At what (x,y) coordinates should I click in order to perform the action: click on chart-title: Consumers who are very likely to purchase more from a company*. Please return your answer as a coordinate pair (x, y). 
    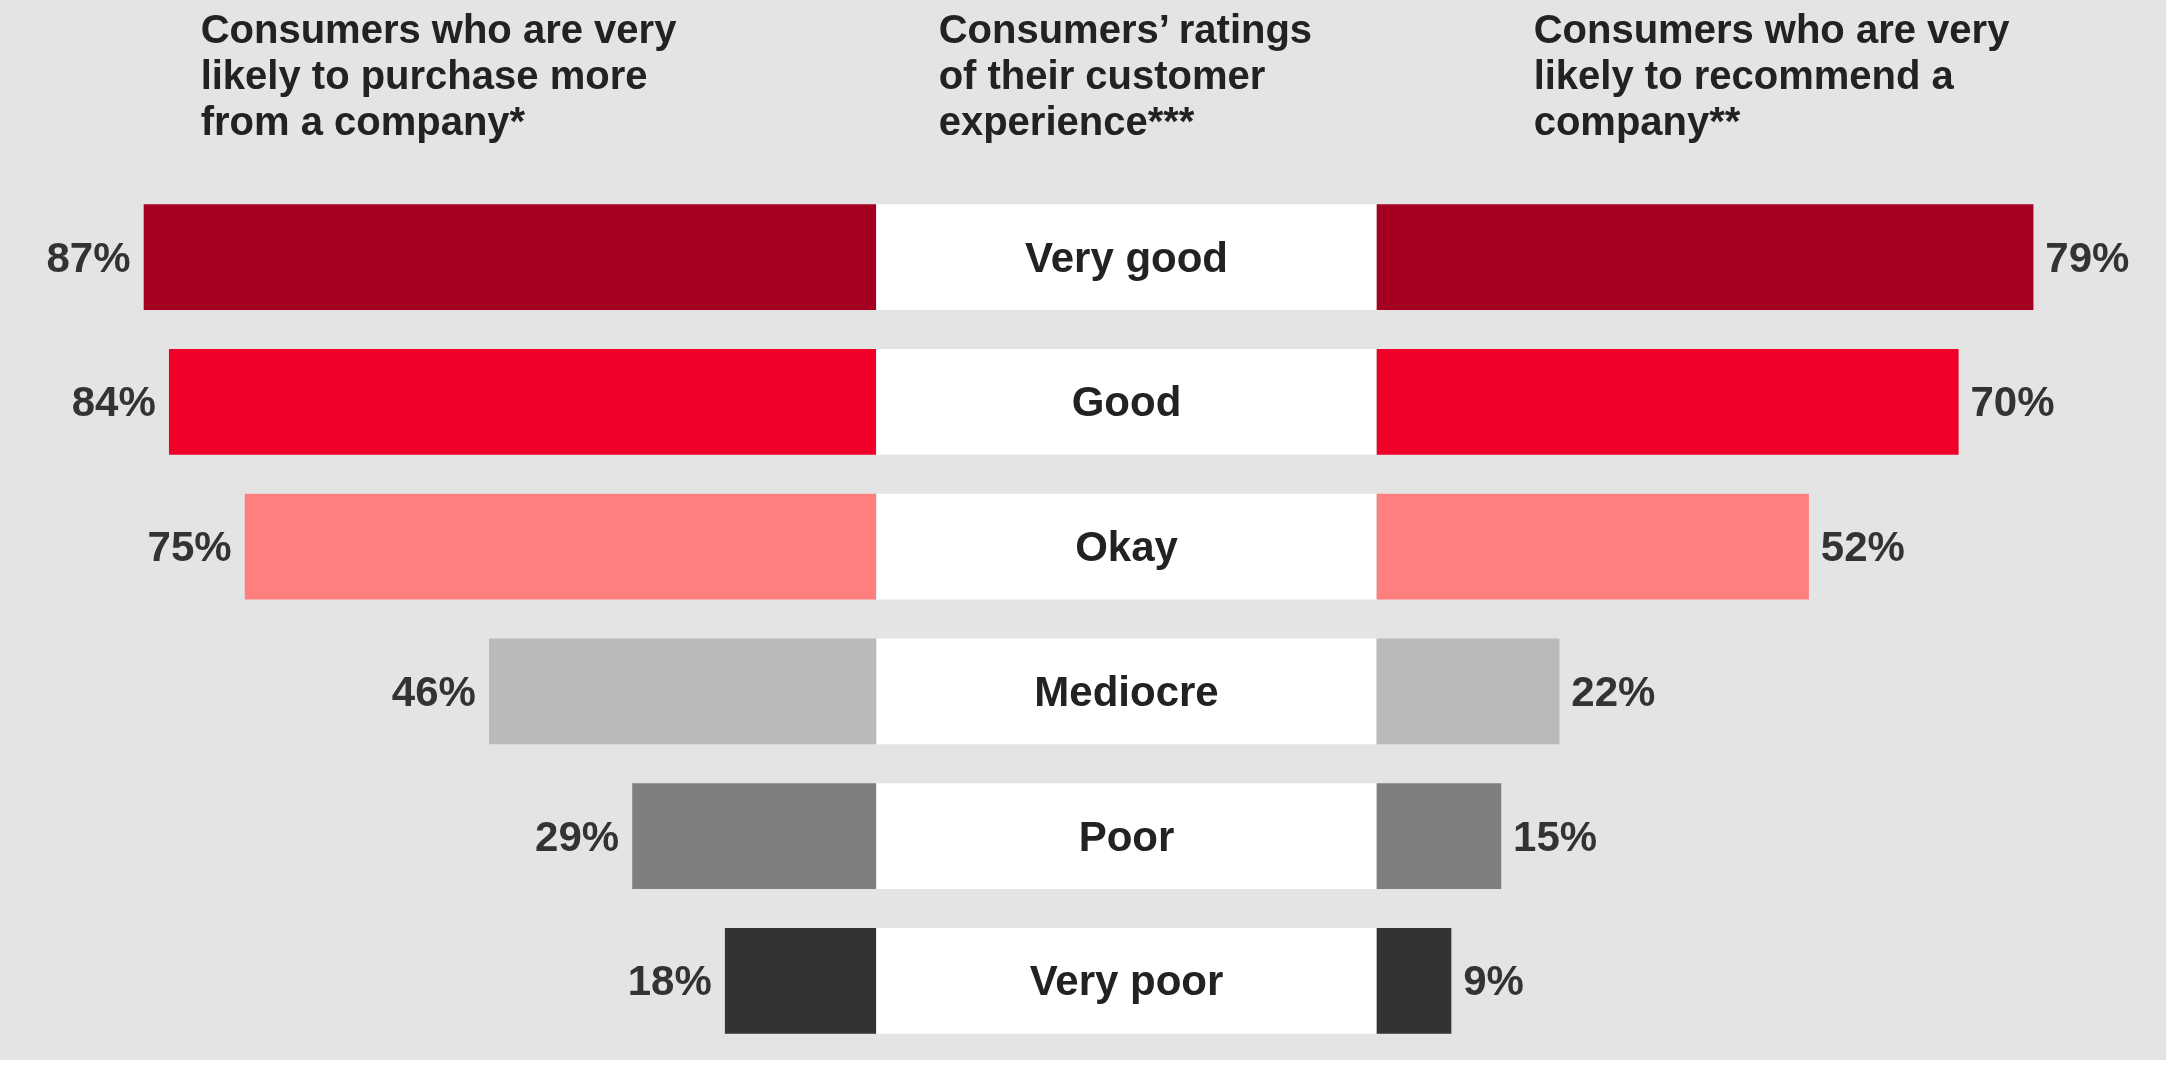
    Looking at the image, I should click on (439, 75).